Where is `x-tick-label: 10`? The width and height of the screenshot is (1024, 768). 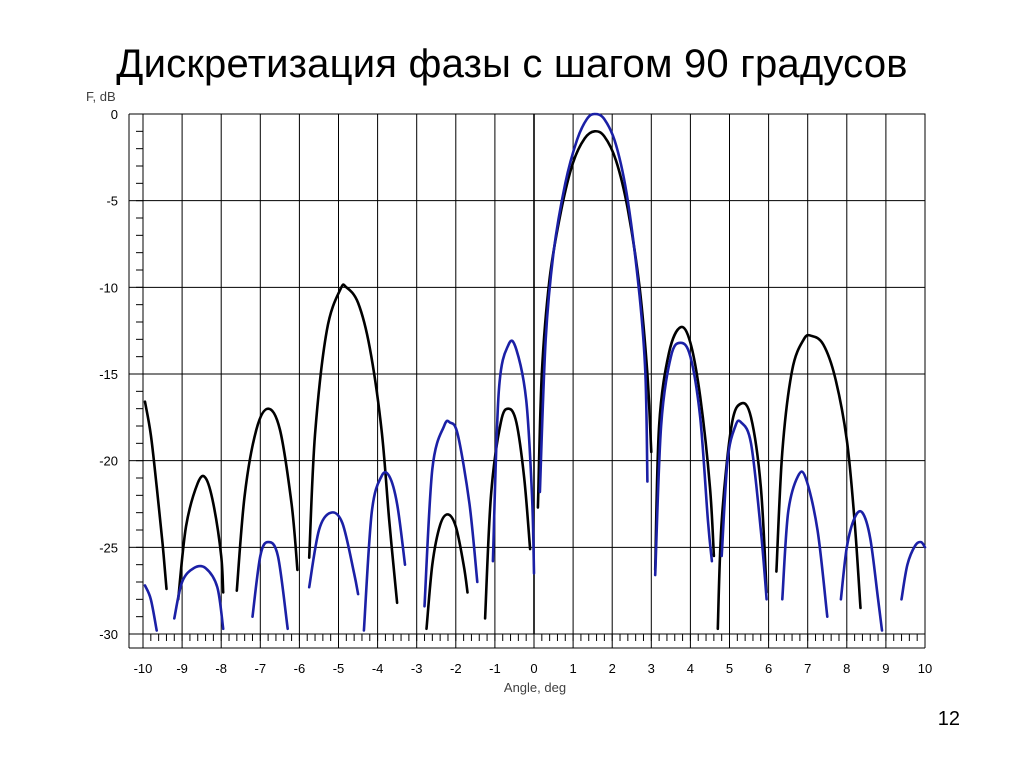
x-tick-label: 10 is located at coordinates (925, 668).